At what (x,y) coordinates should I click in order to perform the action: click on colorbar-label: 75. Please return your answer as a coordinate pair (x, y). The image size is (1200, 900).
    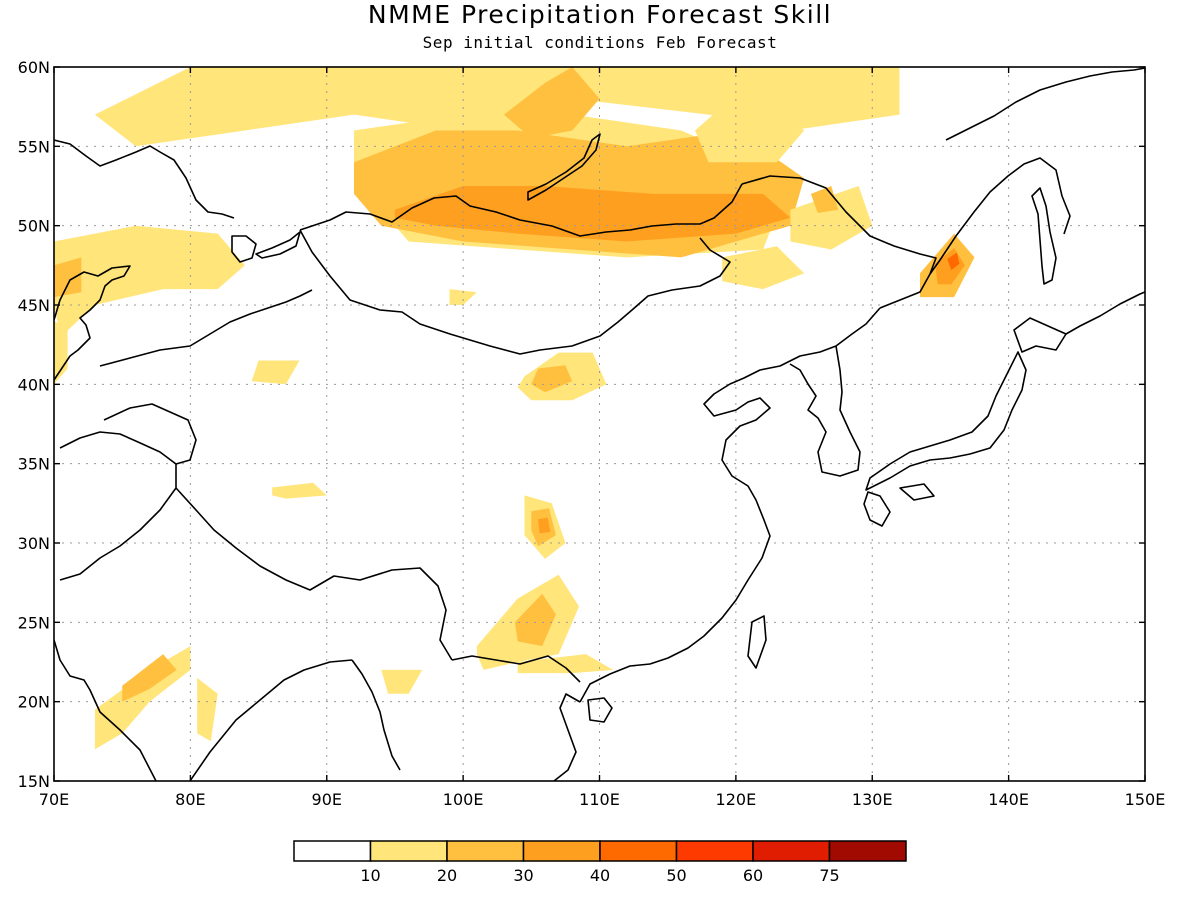
    Looking at the image, I should click on (829, 875).